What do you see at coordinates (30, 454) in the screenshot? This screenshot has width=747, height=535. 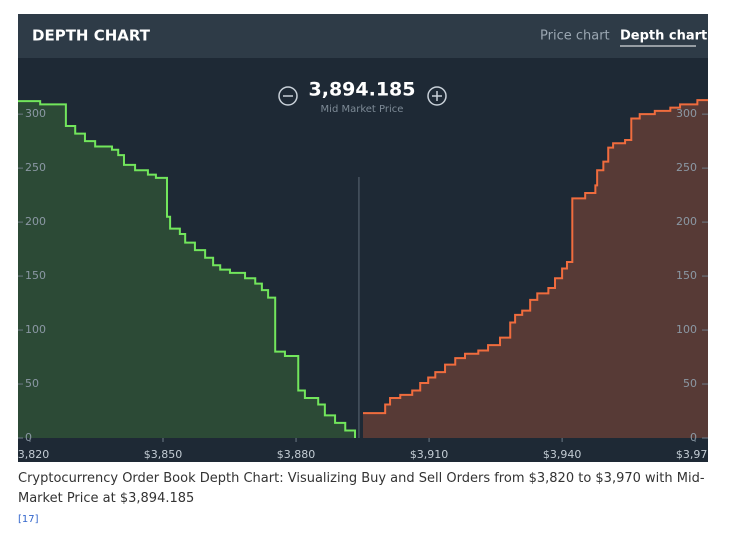 I see `x-tick-label: $3,820` at bounding box center [30, 454].